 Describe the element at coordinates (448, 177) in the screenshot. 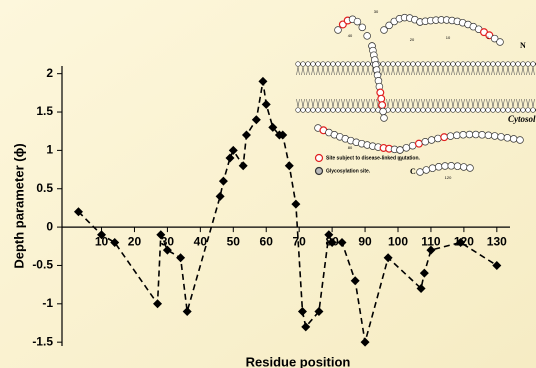

I see `bead-number: 120` at that location.